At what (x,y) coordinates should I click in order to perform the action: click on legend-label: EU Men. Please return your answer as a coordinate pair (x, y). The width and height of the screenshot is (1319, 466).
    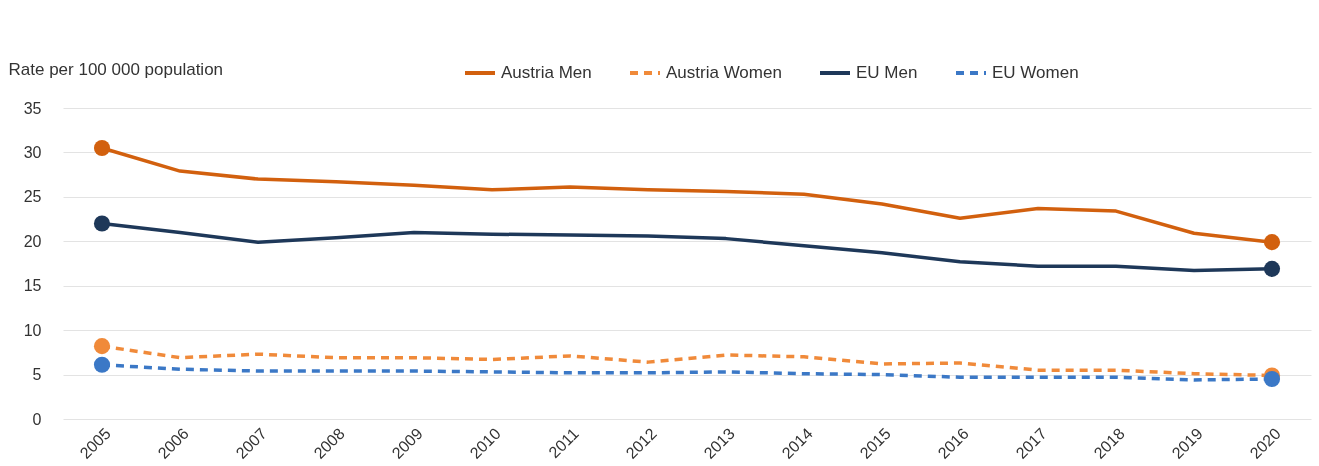
    Looking at the image, I should click on (887, 72).